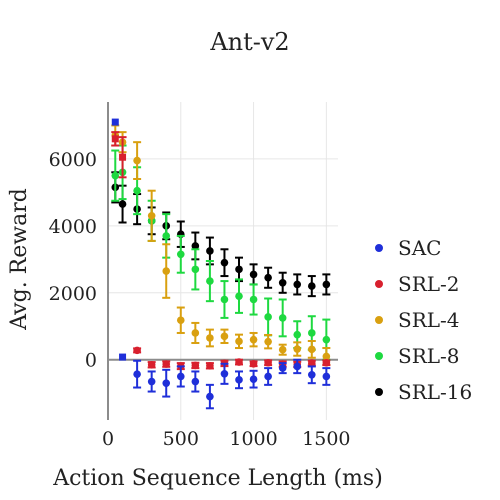 This screenshot has height=500, width=500. Describe the element at coordinates (429, 320) in the screenshot. I see `legend-label: SRL-4` at that location.